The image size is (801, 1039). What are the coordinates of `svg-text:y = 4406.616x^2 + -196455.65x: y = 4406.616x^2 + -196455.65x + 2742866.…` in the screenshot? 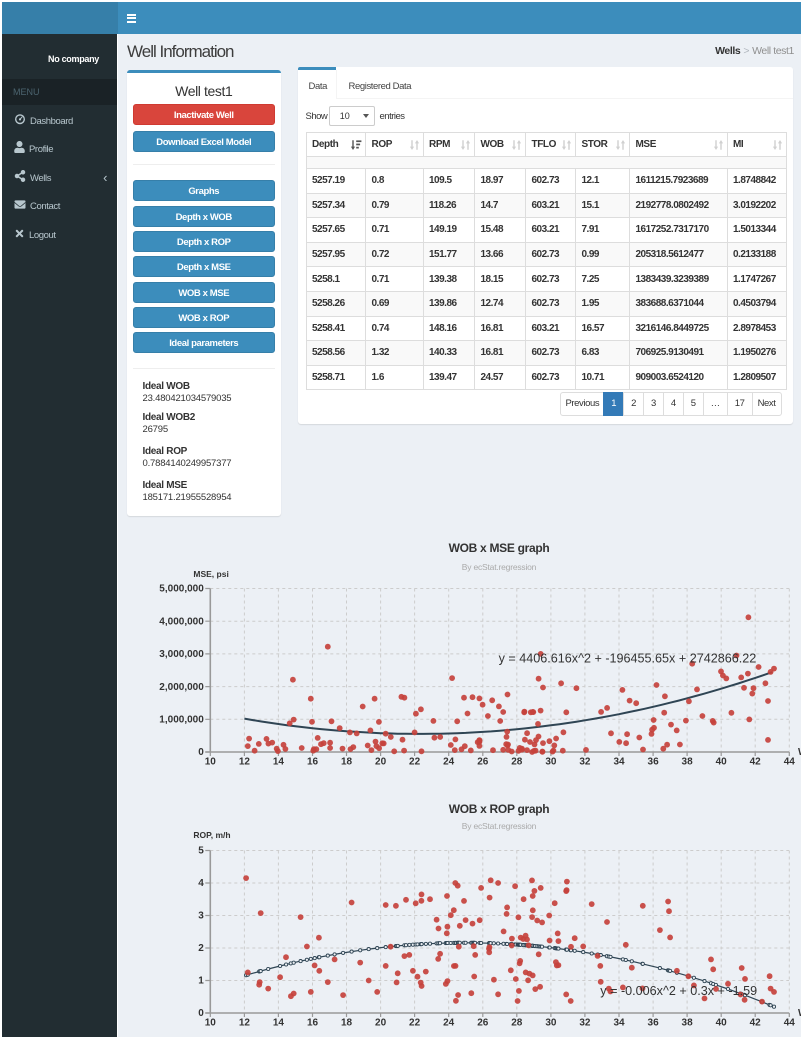 It's located at (628, 659).